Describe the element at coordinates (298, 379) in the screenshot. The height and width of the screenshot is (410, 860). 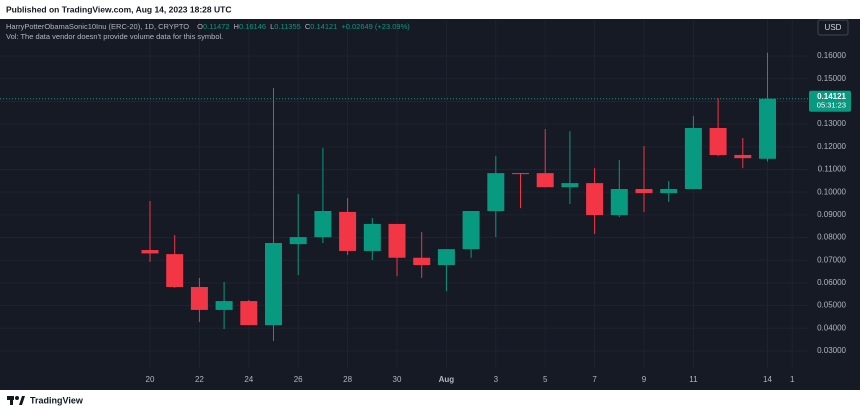
I see `x-tick-label: 26` at that location.